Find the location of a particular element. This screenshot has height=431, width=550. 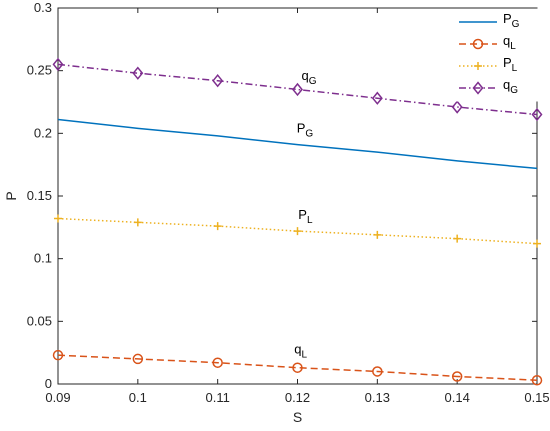

y-tick-label: 0.05 is located at coordinates (39, 320).